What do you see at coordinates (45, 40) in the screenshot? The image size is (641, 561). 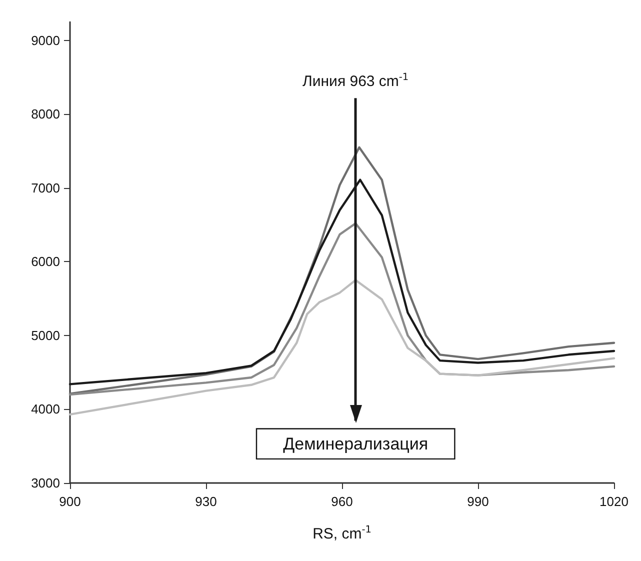 I see `y-tick-label: 9000` at bounding box center [45, 40].